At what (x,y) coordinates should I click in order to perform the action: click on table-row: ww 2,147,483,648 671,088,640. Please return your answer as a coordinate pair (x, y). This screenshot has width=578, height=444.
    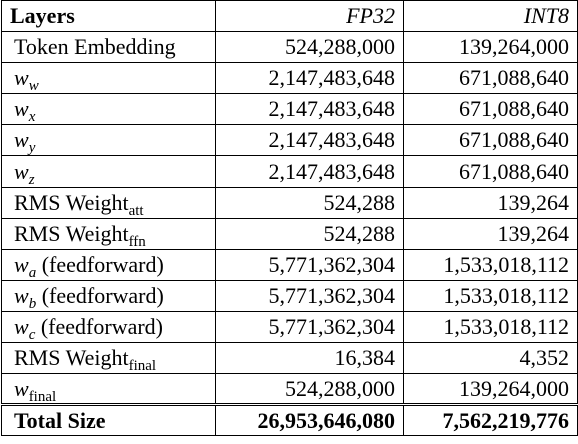
    Looking at the image, I should click on (289, 78).